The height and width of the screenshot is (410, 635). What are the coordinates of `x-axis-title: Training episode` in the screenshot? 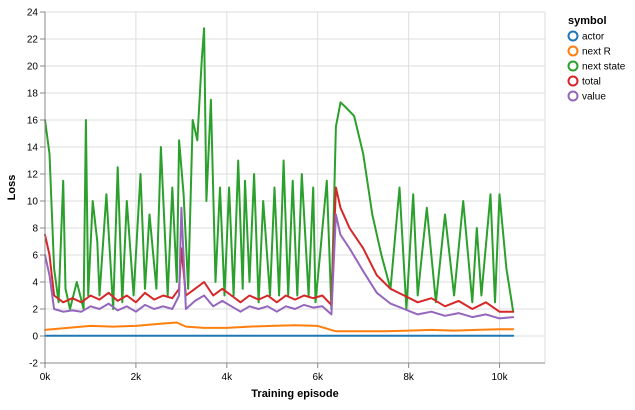 It's located at (294, 394).